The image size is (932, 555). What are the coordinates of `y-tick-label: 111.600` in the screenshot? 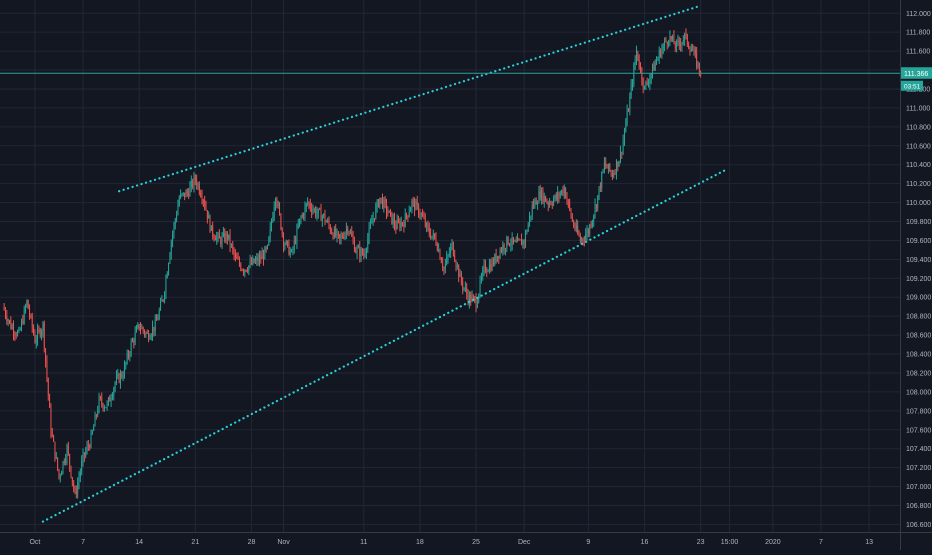 It's located at (918, 52).